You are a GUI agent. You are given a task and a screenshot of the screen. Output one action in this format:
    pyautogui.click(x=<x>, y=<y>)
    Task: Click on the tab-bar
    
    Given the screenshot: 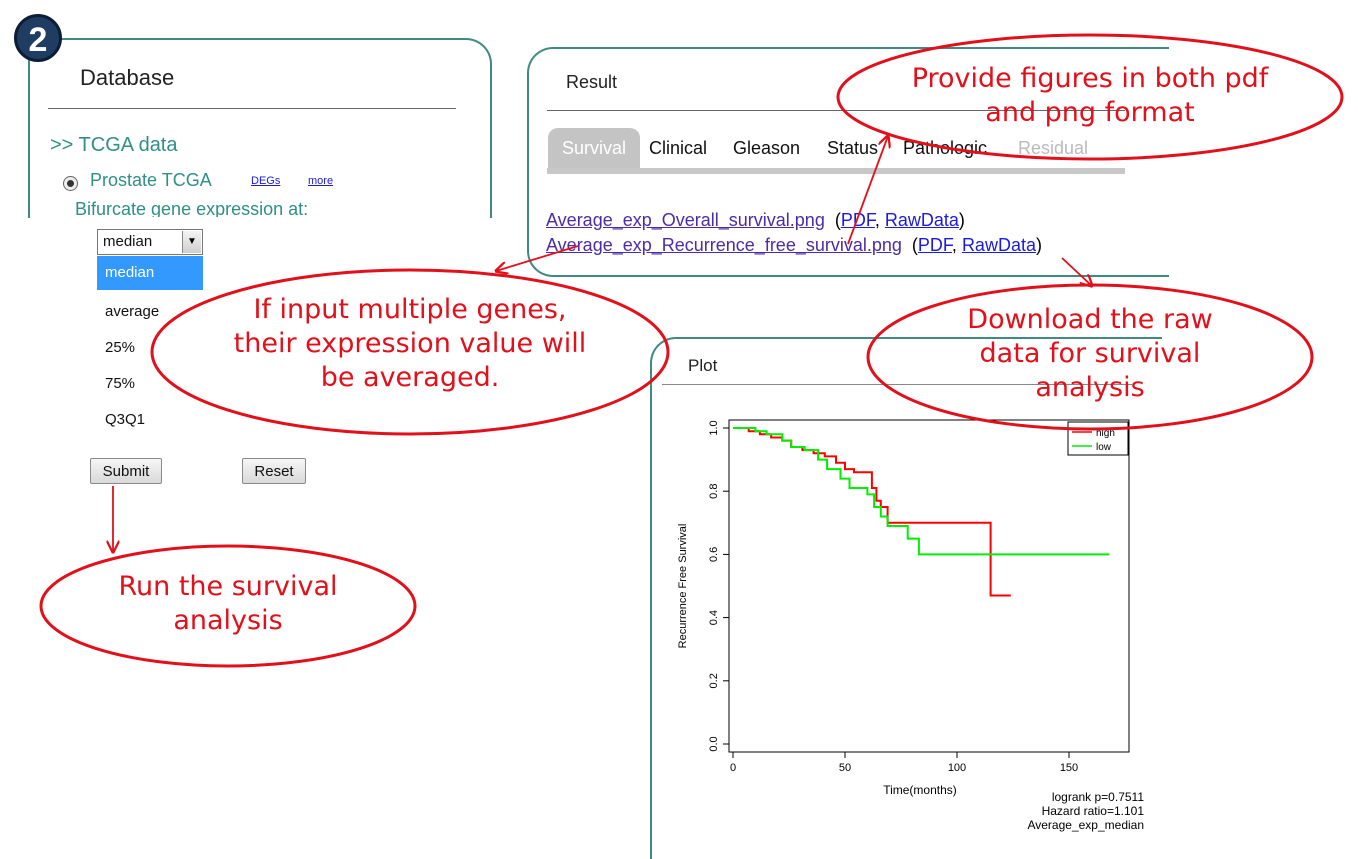 What is the action you would take?
    pyautogui.click(x=836, y=151)
    